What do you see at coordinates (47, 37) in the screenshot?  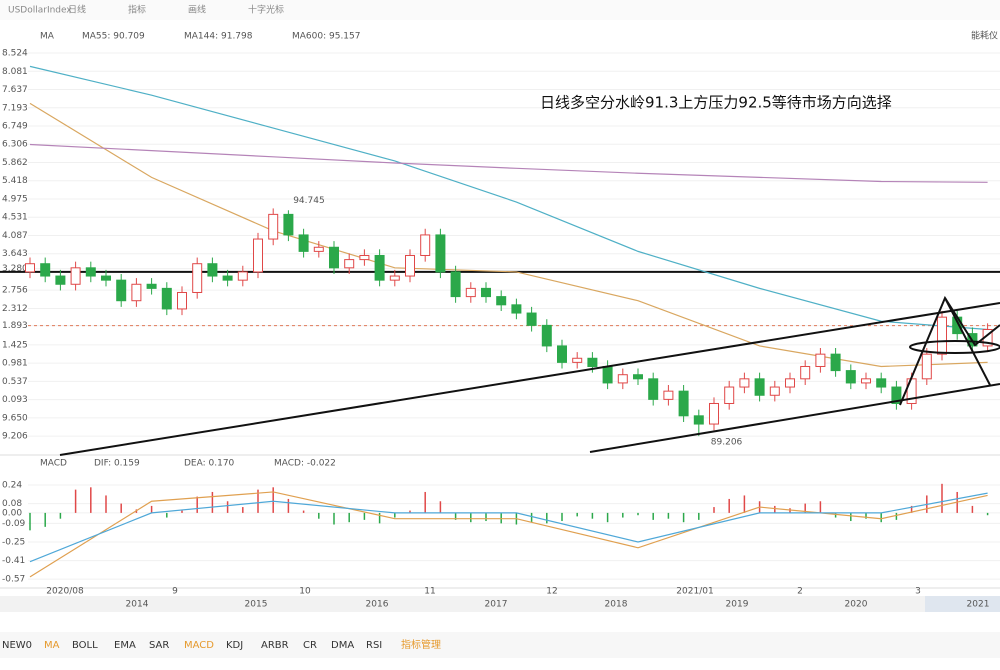 I see `legend-entry: MA` at bounding box center [47, 37].